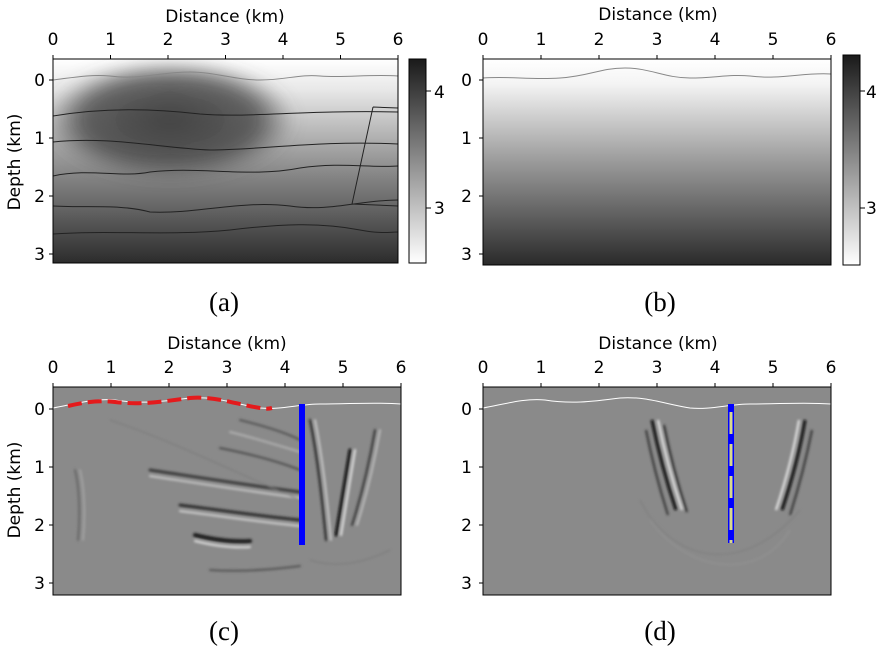  What do you see at coordinates (871, 93) in the screenshot?
I see `colorbar-tick-b-high: 4` at bounding box center [871, 93].